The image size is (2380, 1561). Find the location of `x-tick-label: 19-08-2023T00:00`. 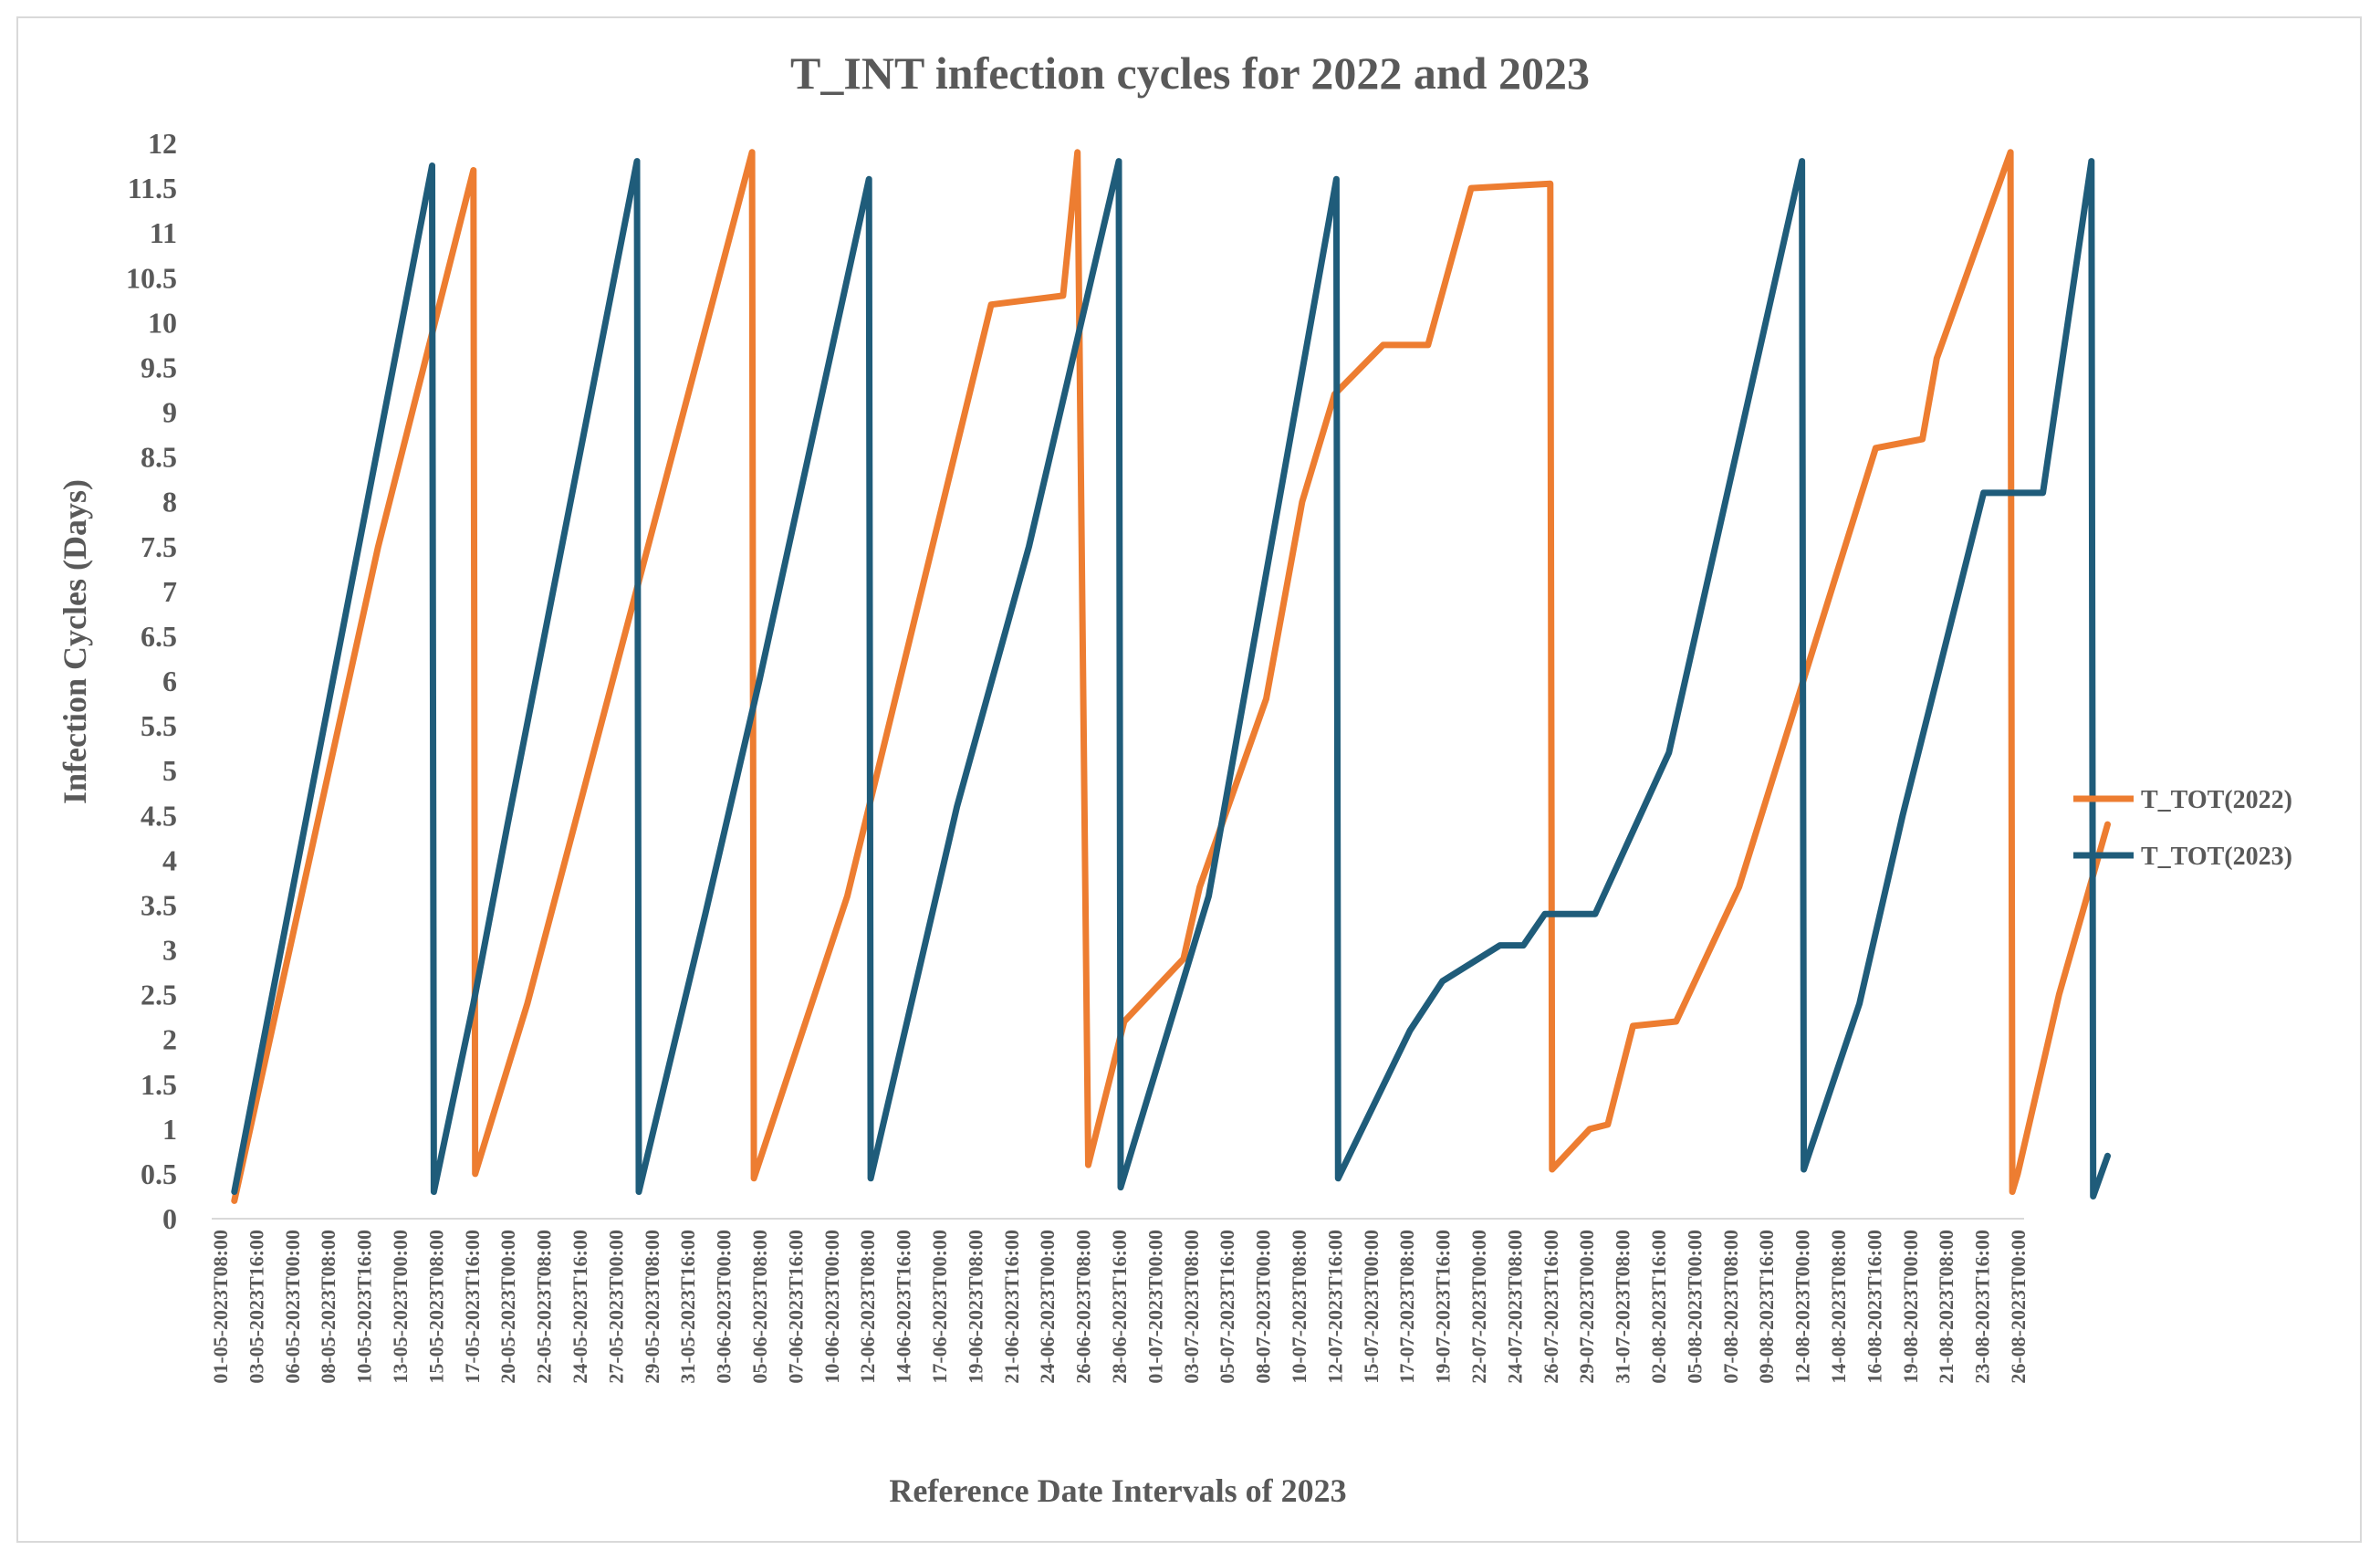

x-tick-label: 19-08-2023T00:00 is located at coordinates (1910, 1307).